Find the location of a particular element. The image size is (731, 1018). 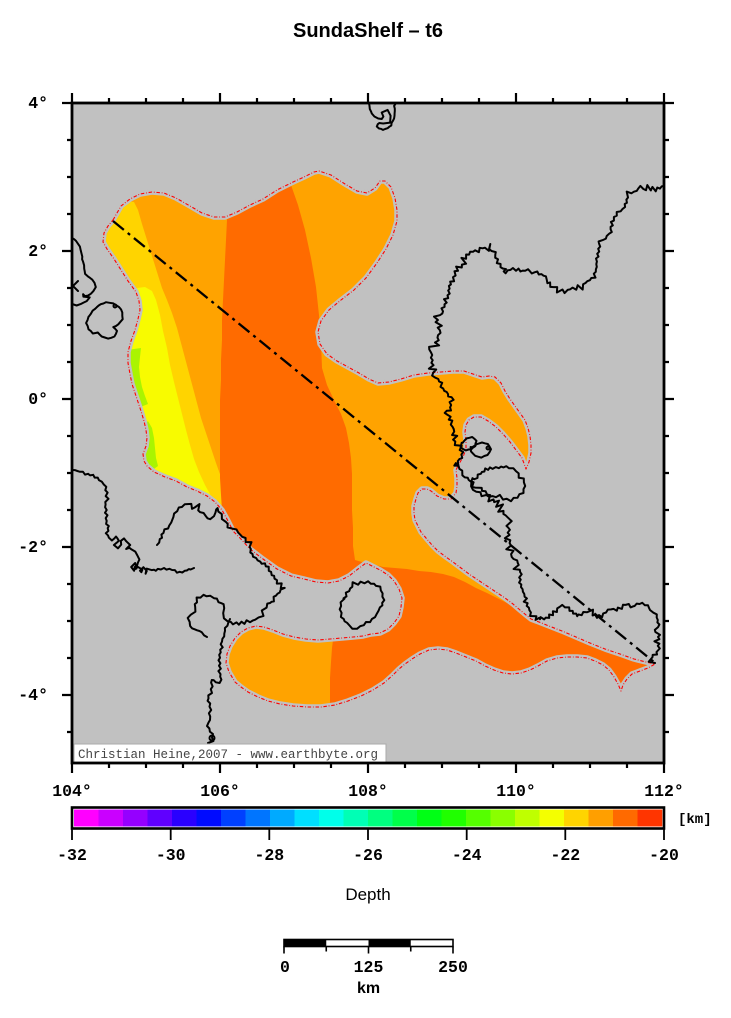

svg-text: [km] is located at coordinates (695, 820).